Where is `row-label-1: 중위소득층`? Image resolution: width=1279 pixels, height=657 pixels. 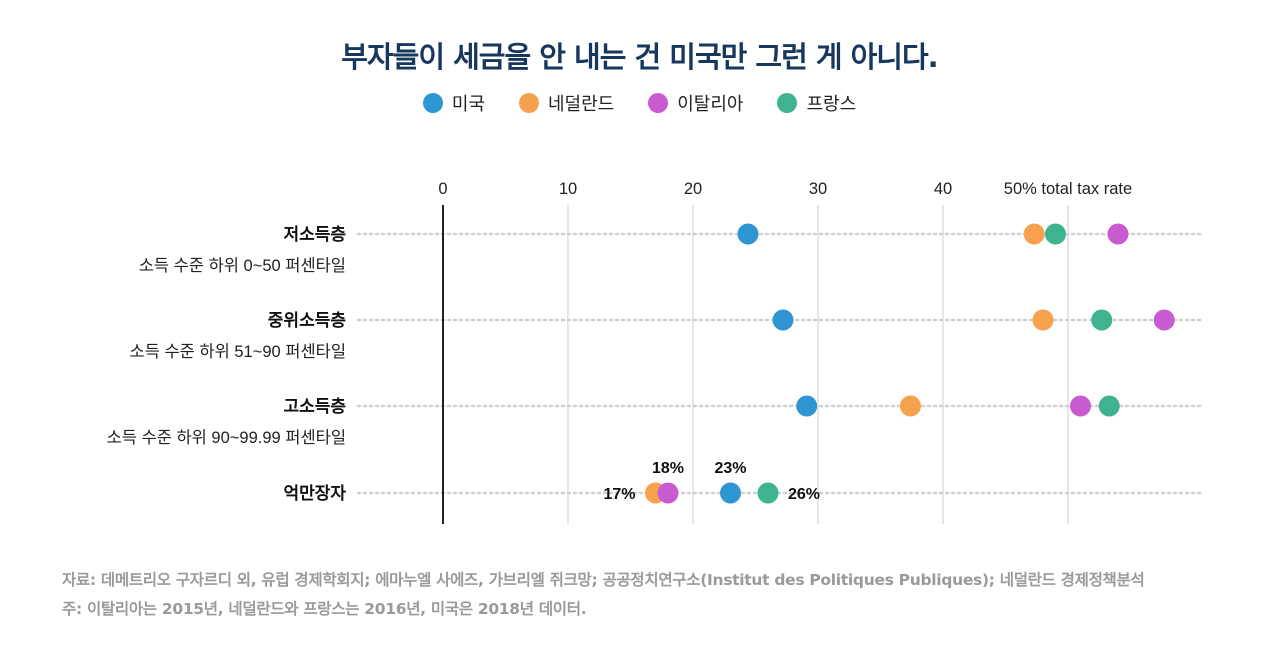 row-label-1: 중위소득층 is located at coordinates (307, 320).